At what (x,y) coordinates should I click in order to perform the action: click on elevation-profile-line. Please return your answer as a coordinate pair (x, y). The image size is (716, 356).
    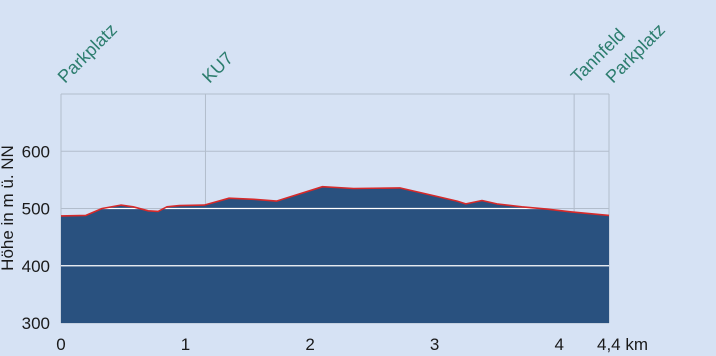
    Looking at the image, I should click on (335, 201).